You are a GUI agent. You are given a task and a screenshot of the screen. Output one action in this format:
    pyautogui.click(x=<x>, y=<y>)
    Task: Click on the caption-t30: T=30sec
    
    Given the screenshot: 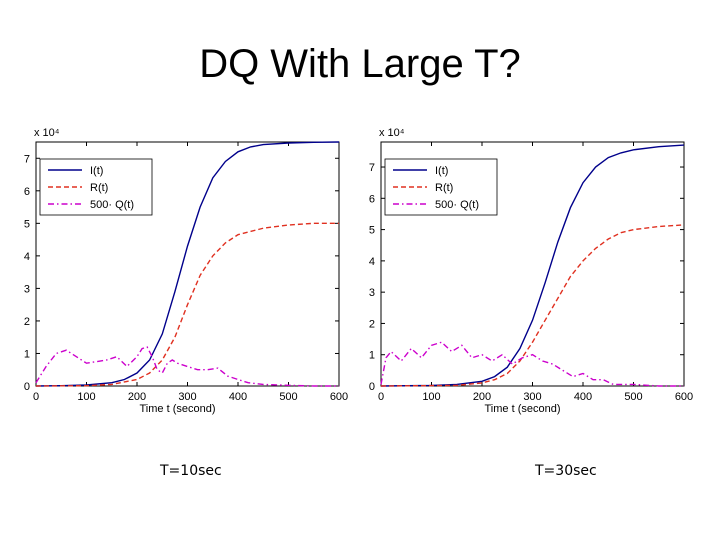 What is the action you would take?
    pyautogui.click(x=566, y=471)
    